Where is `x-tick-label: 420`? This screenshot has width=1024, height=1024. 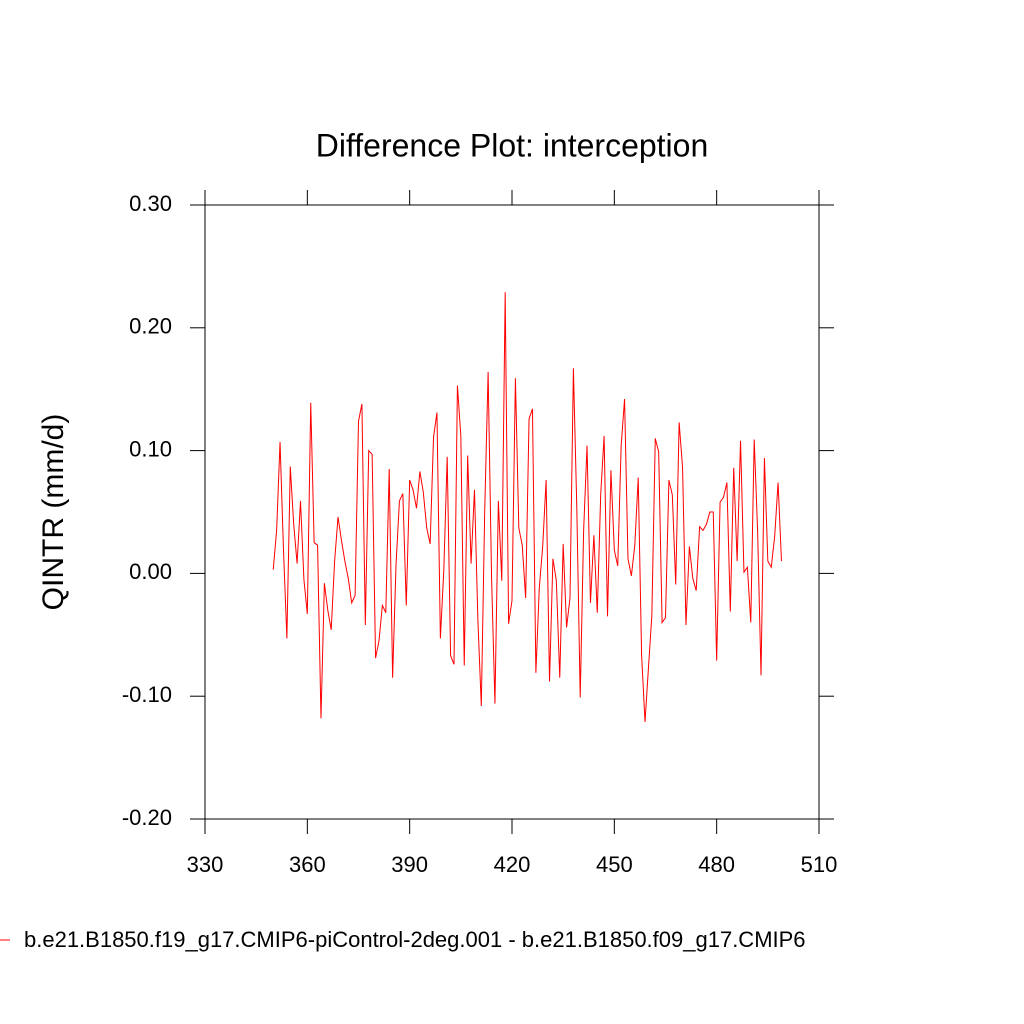
x-tick-label: 420 is located at coordinates (512, 864).